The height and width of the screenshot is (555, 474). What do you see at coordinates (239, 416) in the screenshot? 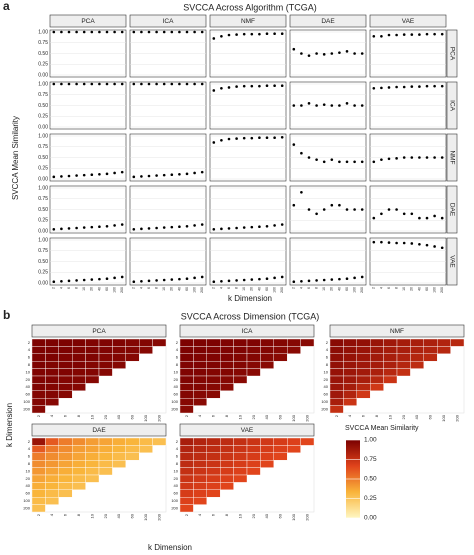
I see `x-tick-label: 10` at bounding box center [239, 416].